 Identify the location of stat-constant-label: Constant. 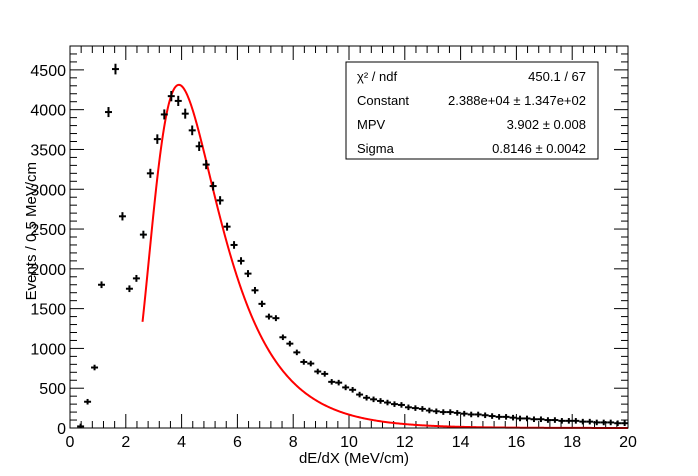
(383, 100).